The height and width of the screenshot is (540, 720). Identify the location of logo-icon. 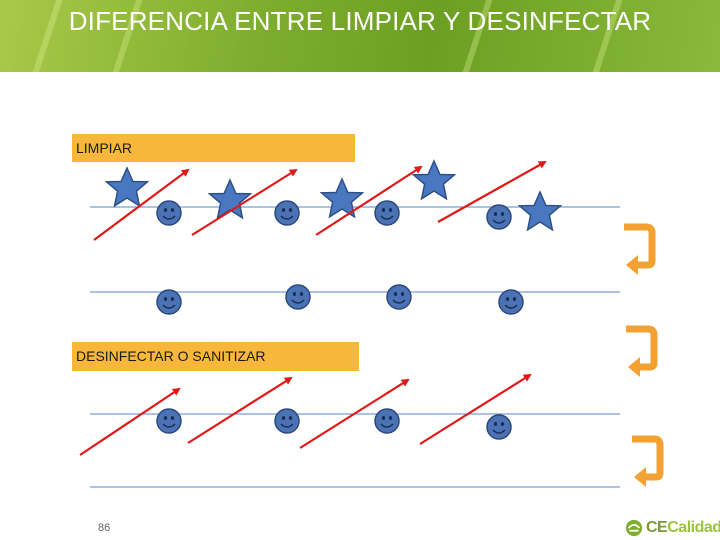
(634, 528).